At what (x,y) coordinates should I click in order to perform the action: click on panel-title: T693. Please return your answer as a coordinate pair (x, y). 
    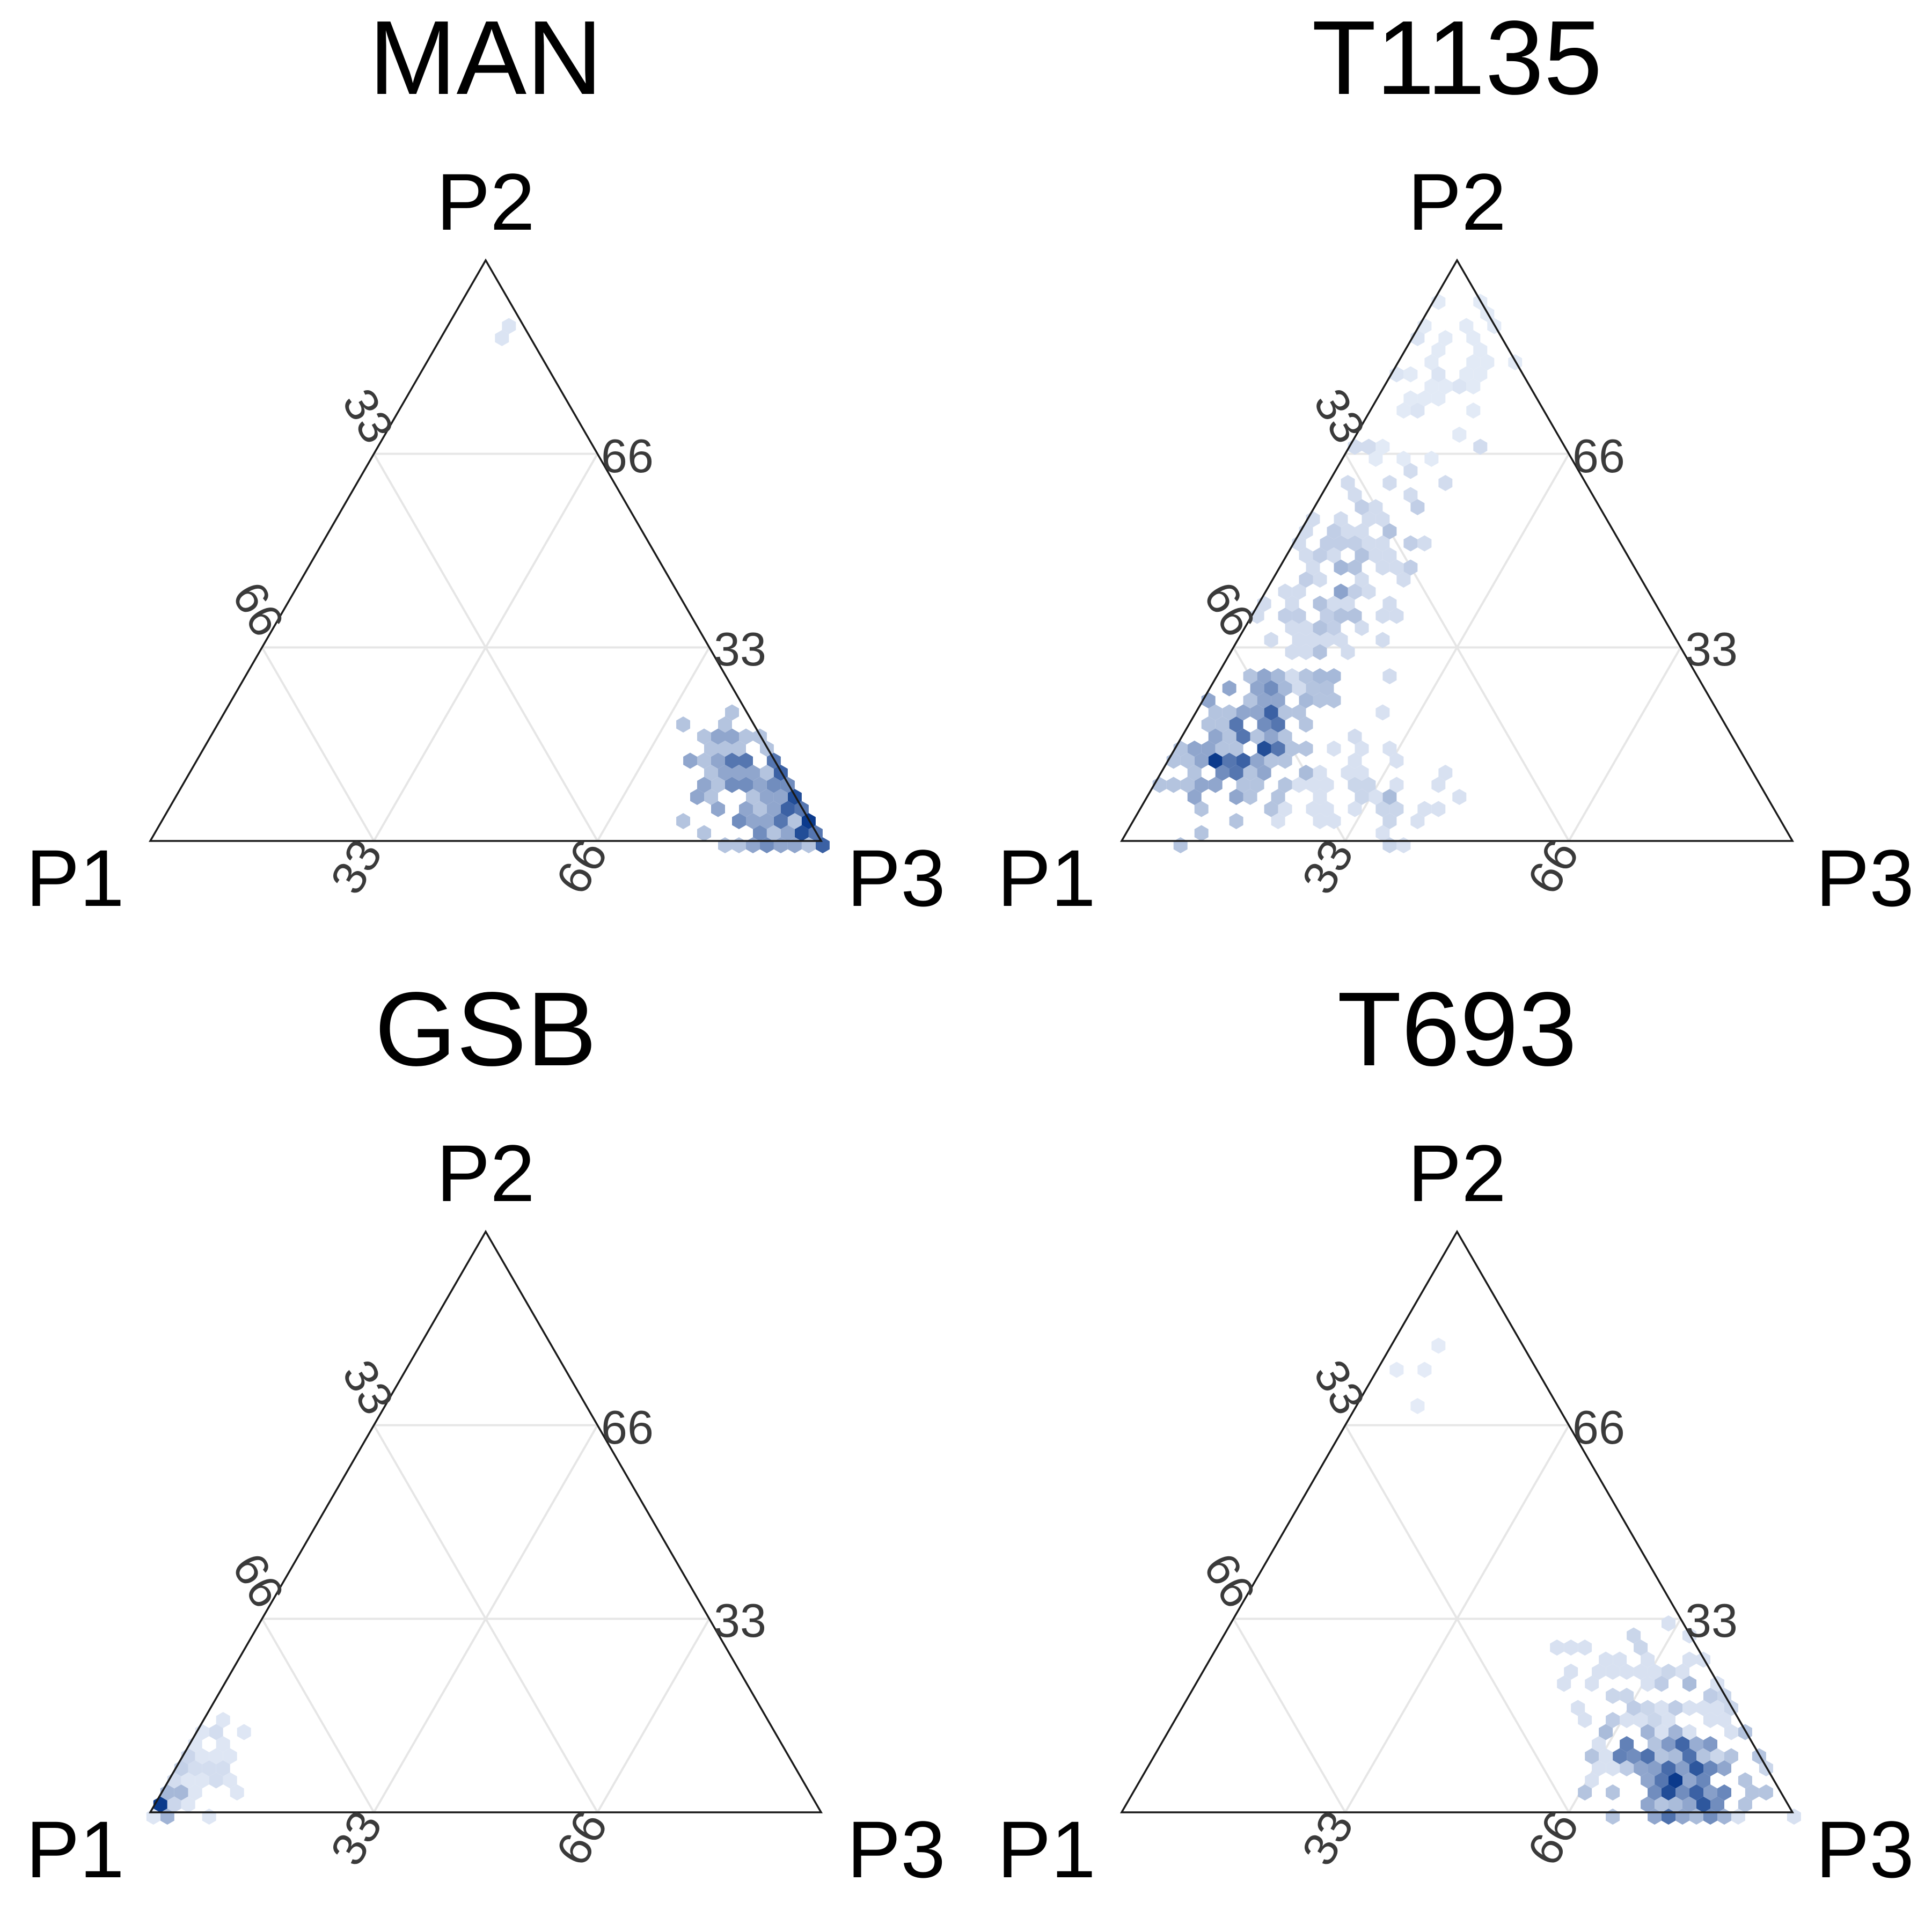
    Looking at the image, I should click on (1457, 1029).